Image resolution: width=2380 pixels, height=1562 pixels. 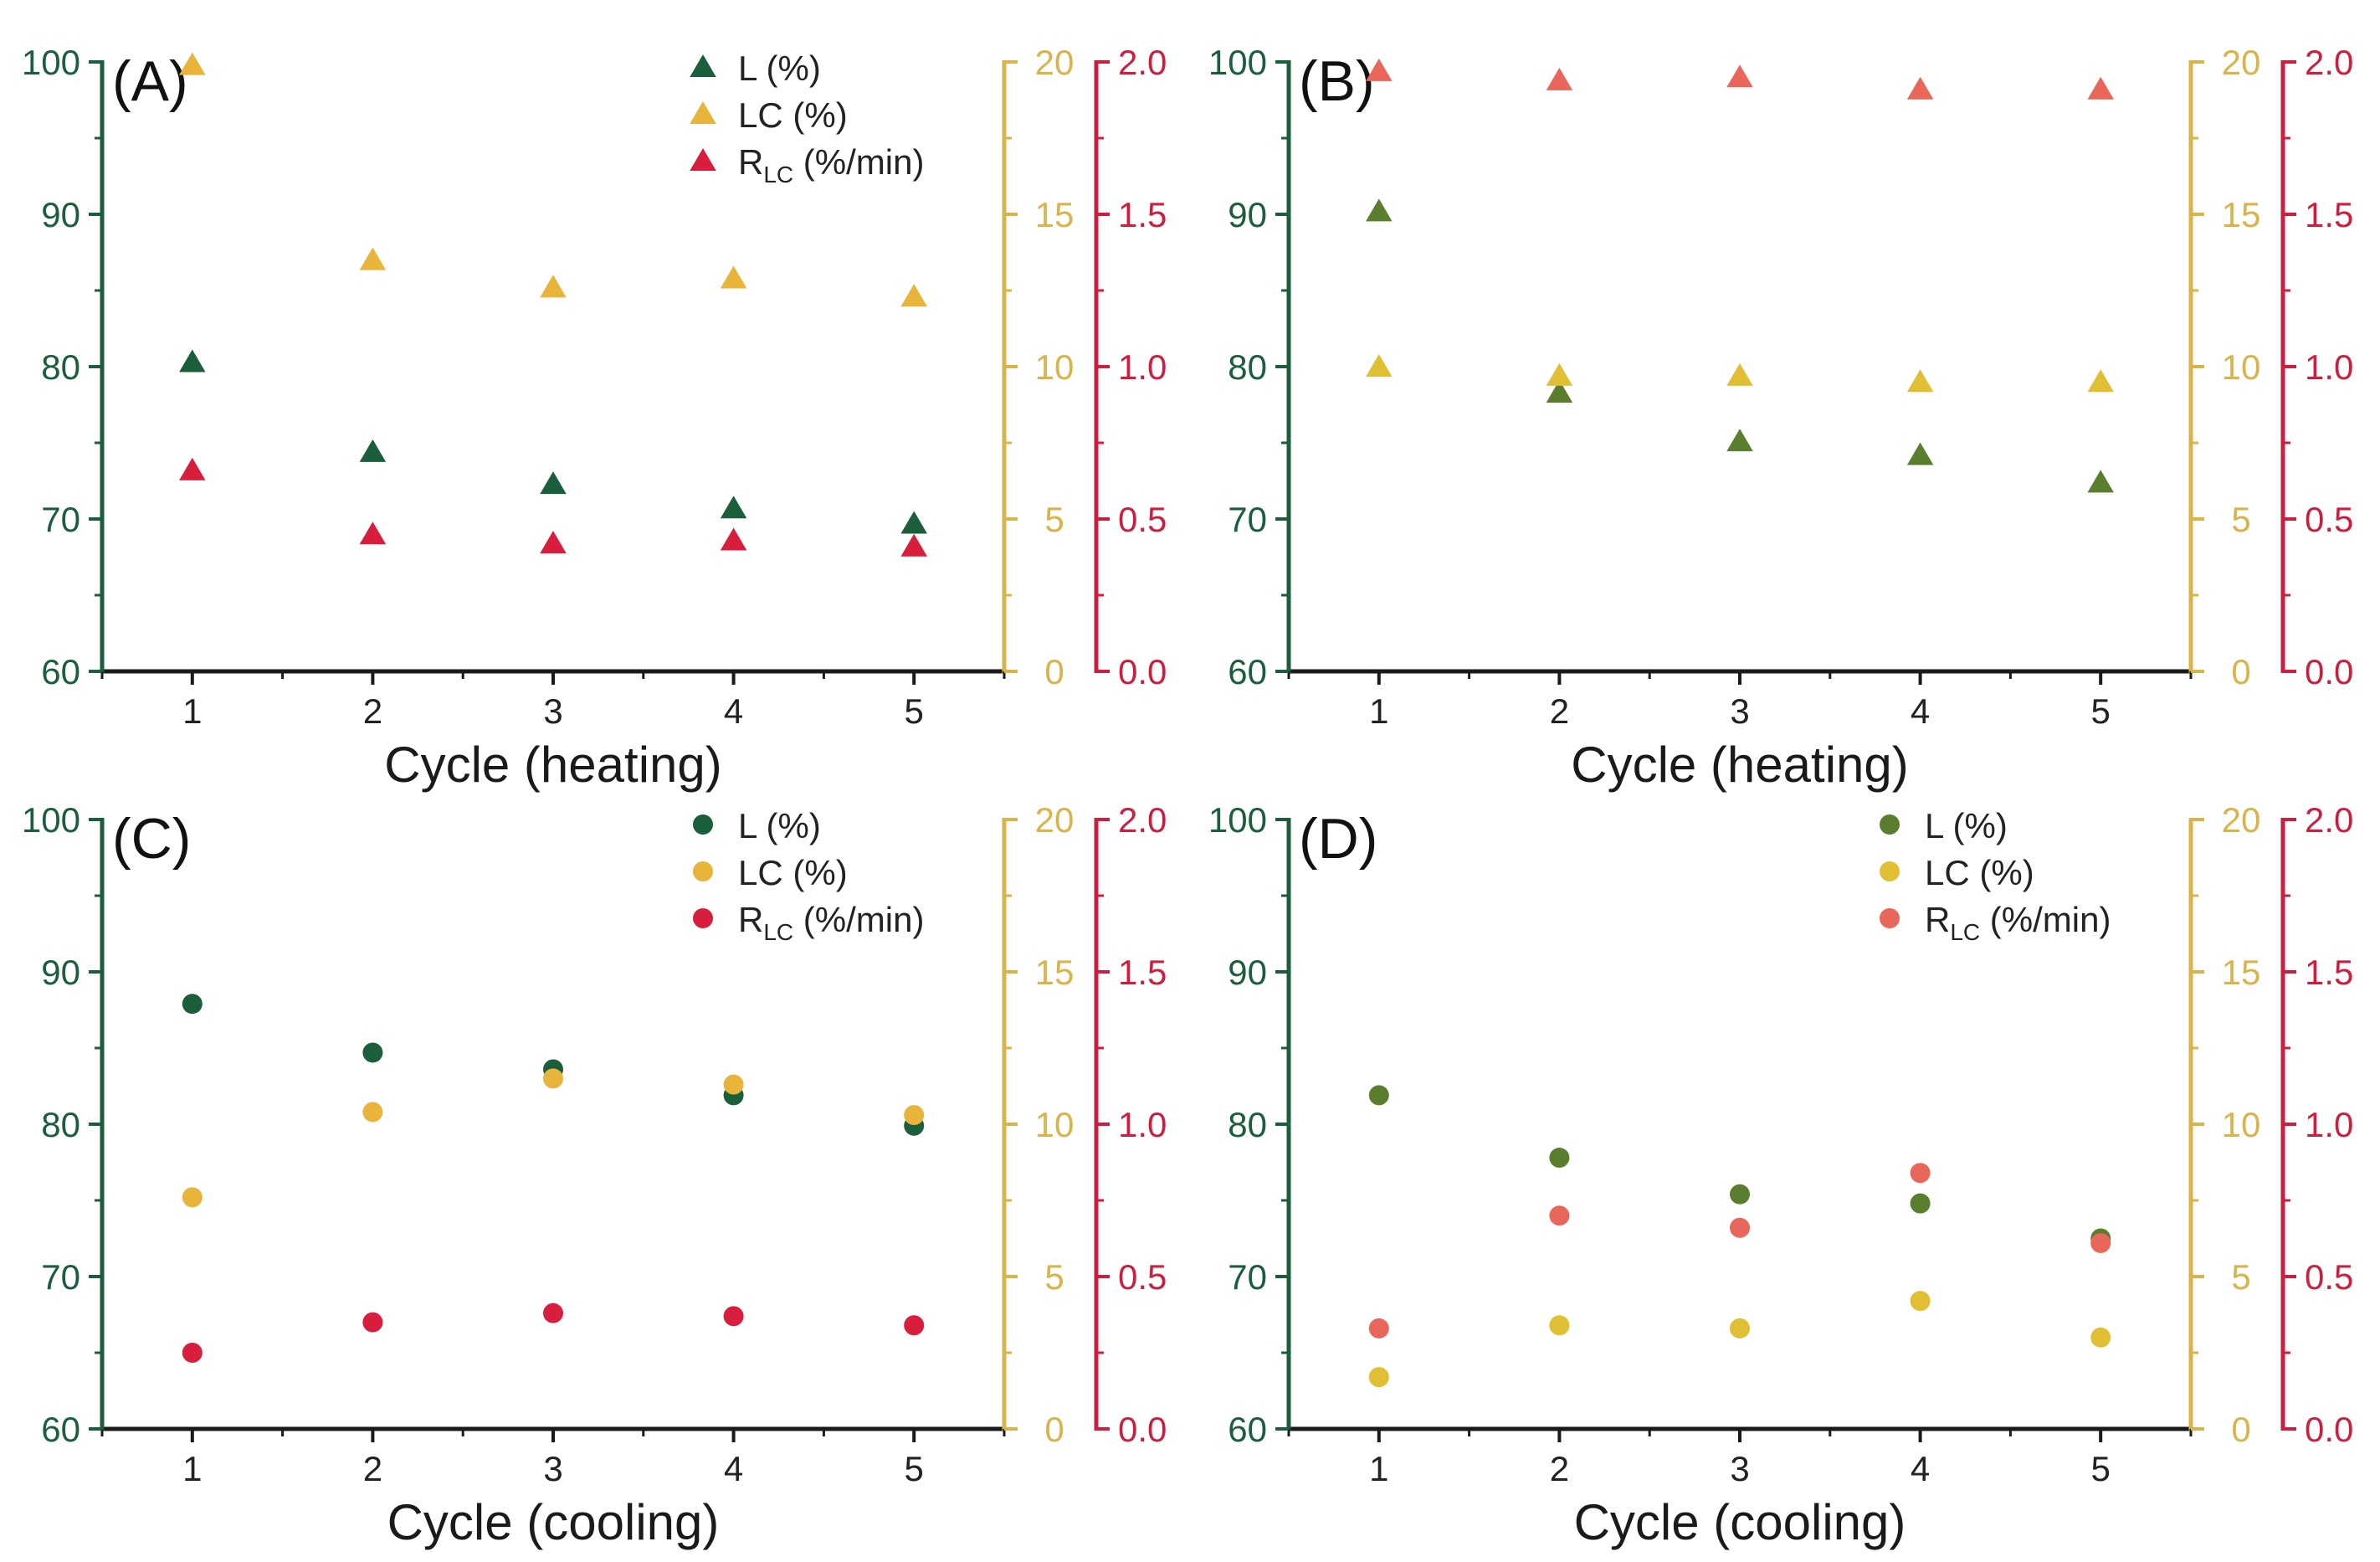 What do you see at coordinates (151, 839) in the screenshot?
I see `panel-label: (C)` at bounding box center [151, 839].